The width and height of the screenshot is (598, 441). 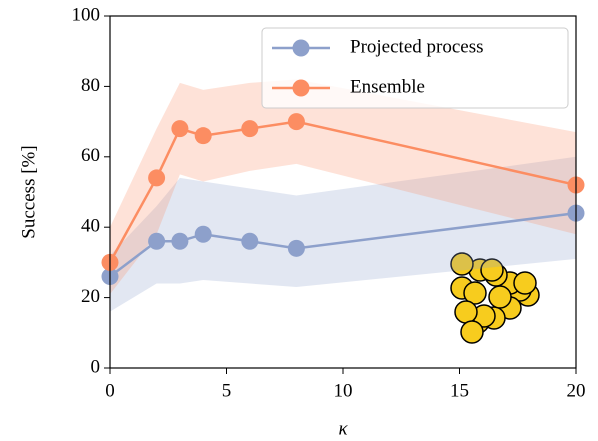 What do you see at coordinates (90, 85) in the screenshot?
I see `y-tick-label: 80` at bounding box center [90, 85].